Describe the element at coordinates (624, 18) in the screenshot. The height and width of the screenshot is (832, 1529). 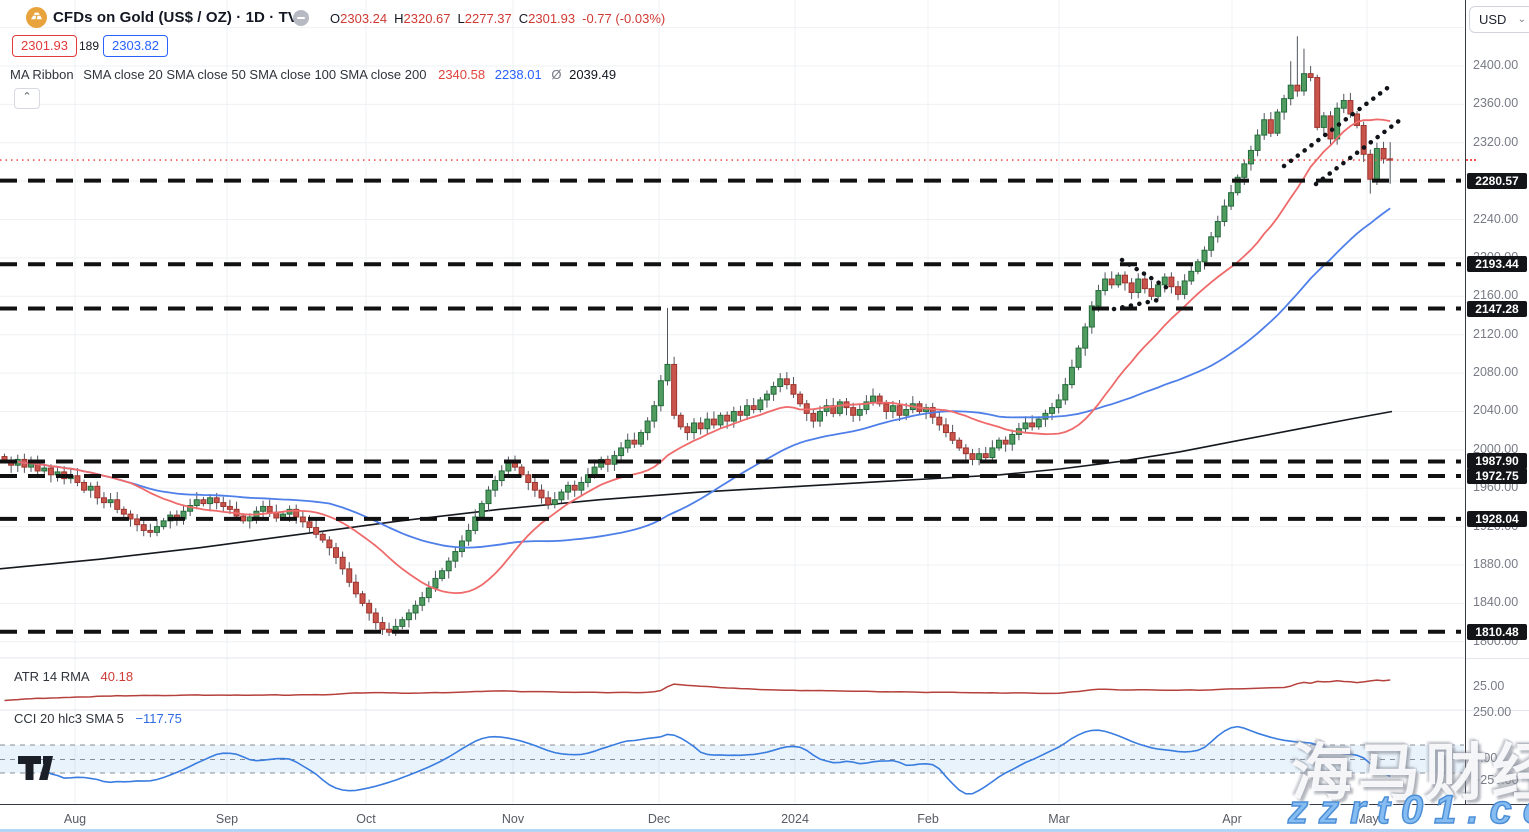
I see `change-value: -0.77 (-0.03%)` at that location.